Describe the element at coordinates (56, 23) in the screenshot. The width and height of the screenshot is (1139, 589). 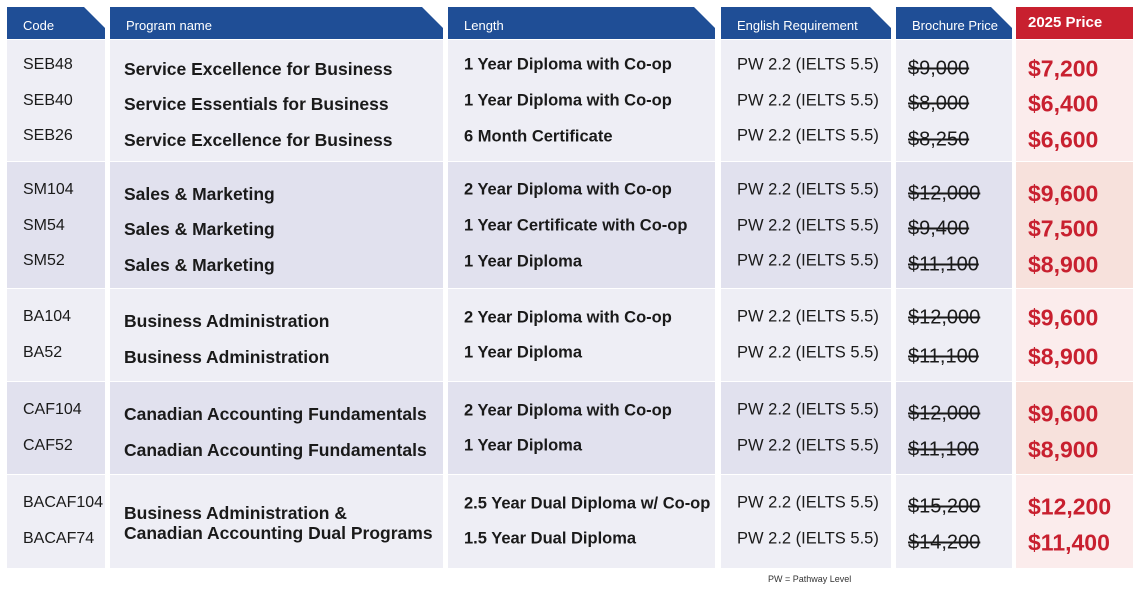
I see `header-code: Code` at that location.